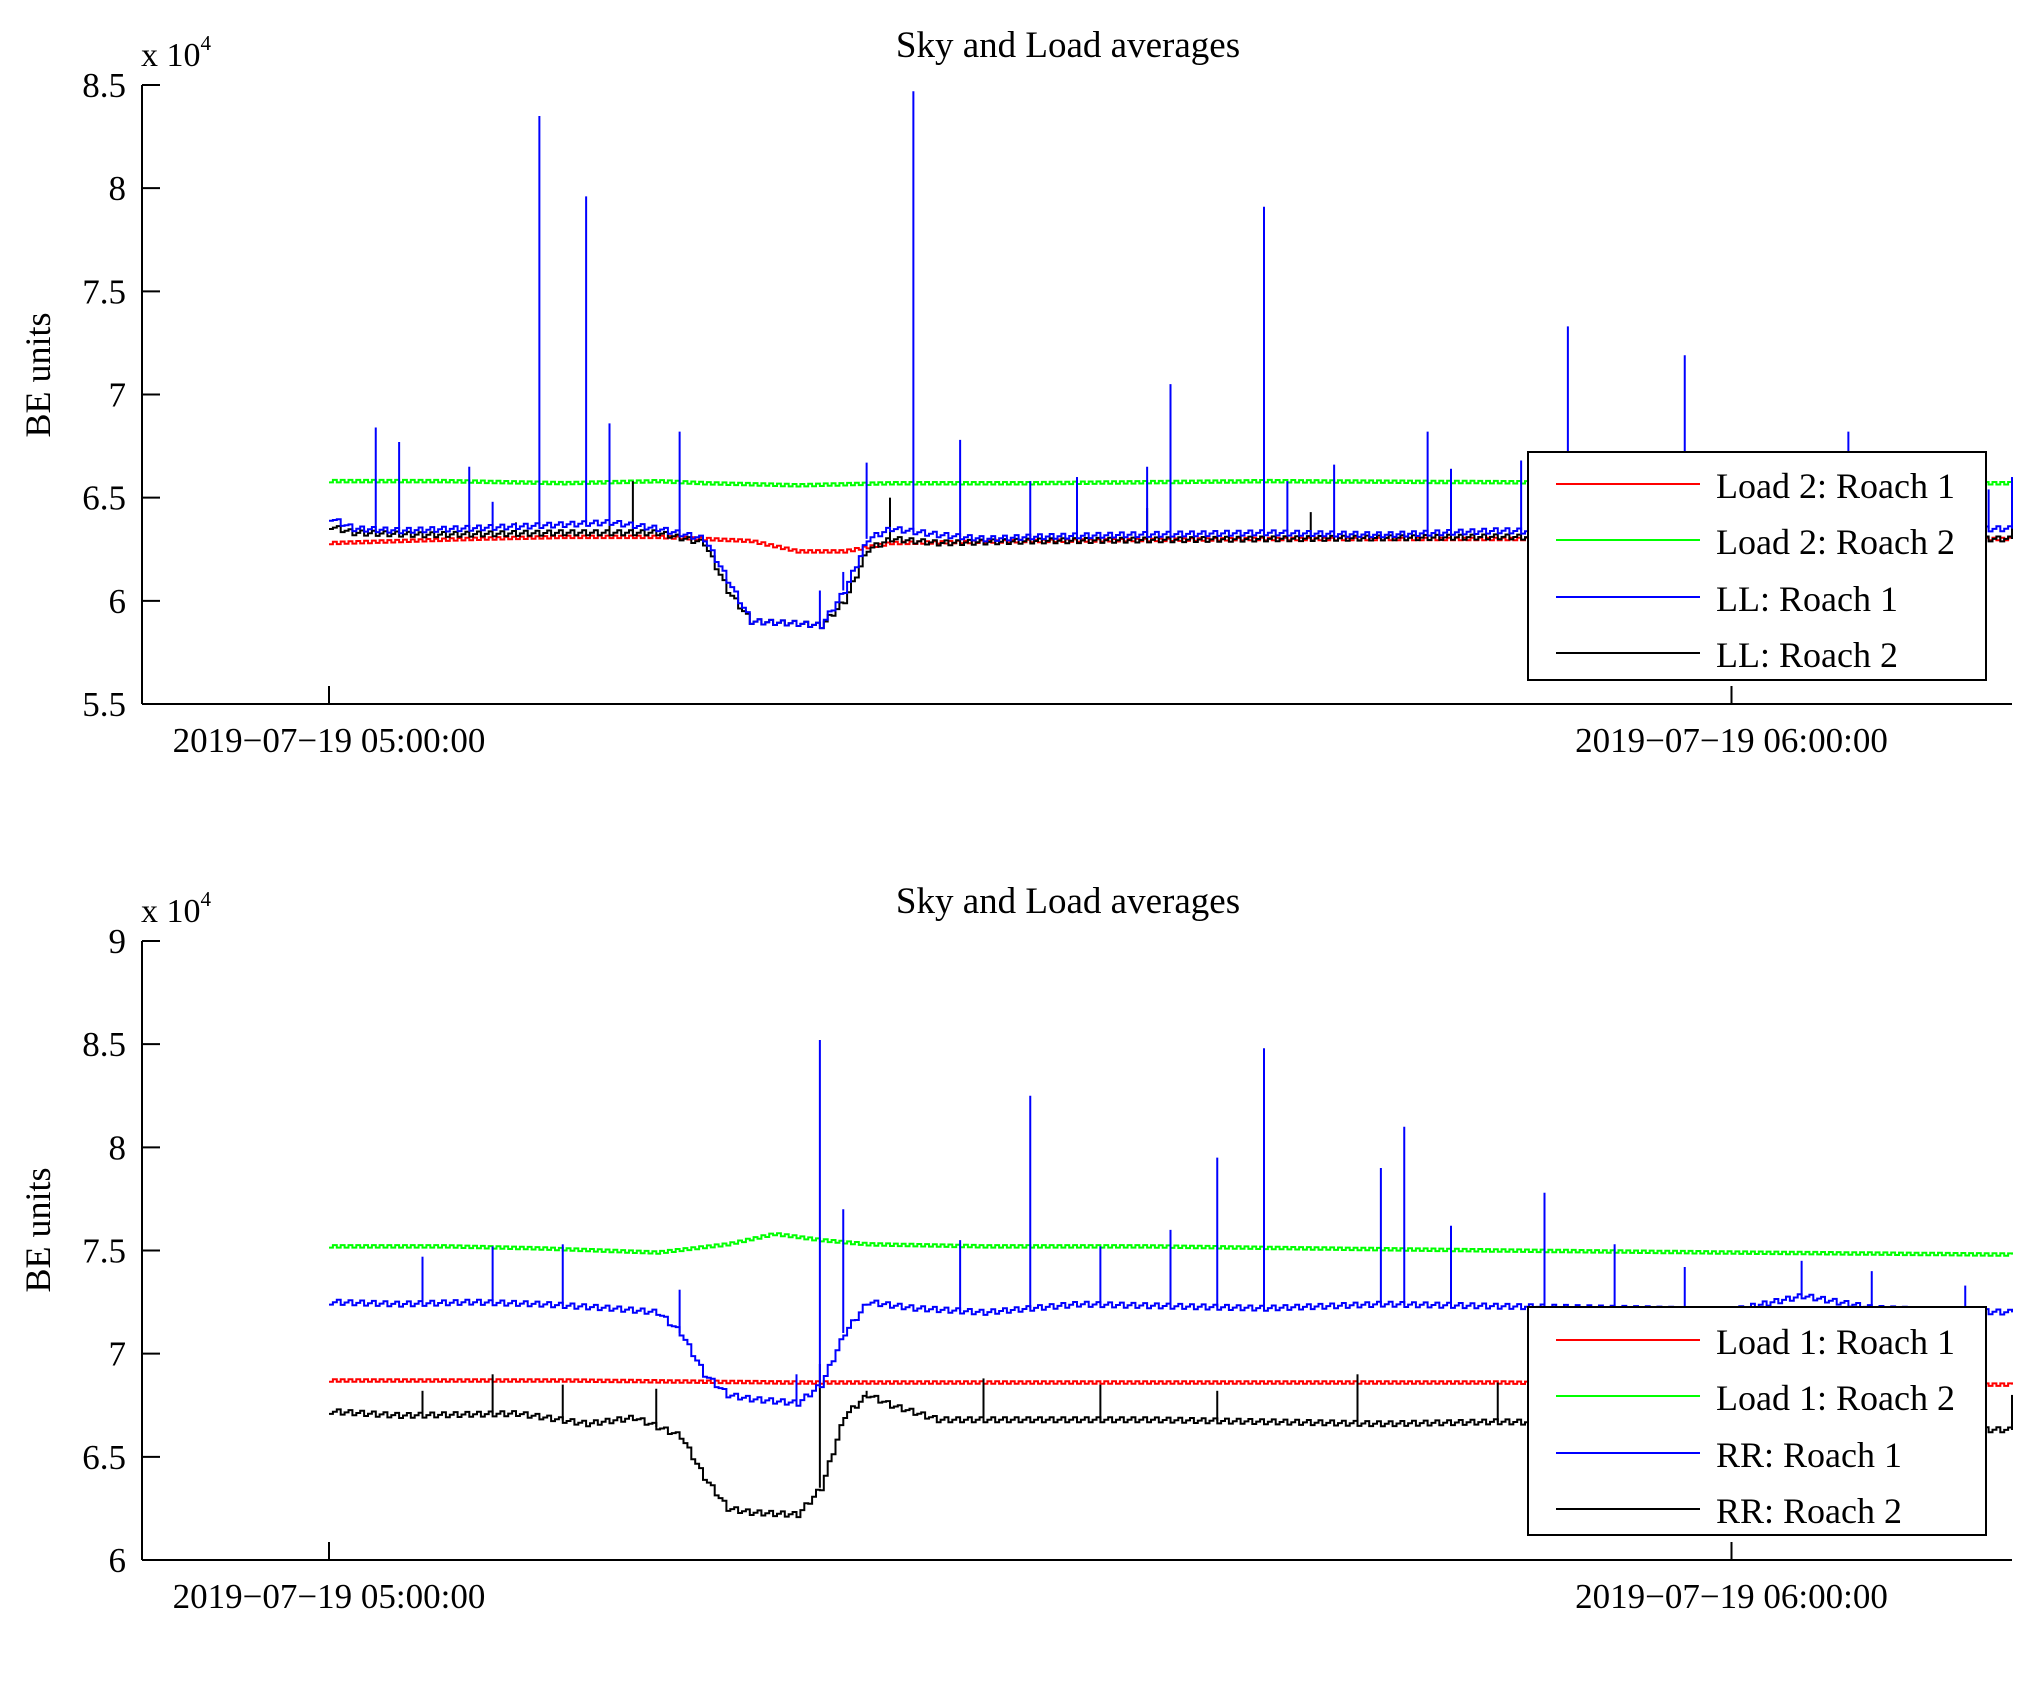  Describe the element at coordinates (1757, 1421) in the screenshot. I see `chart-2-legend` at that location.